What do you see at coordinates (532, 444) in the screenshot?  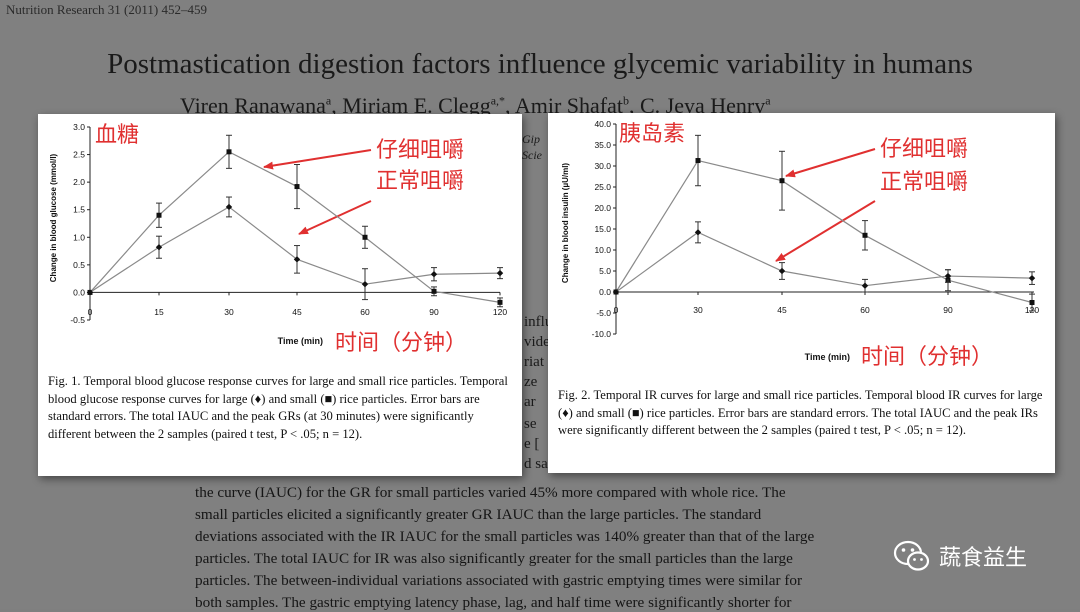 I see `bg-fragment: e [` at bounding box center [532, 444].